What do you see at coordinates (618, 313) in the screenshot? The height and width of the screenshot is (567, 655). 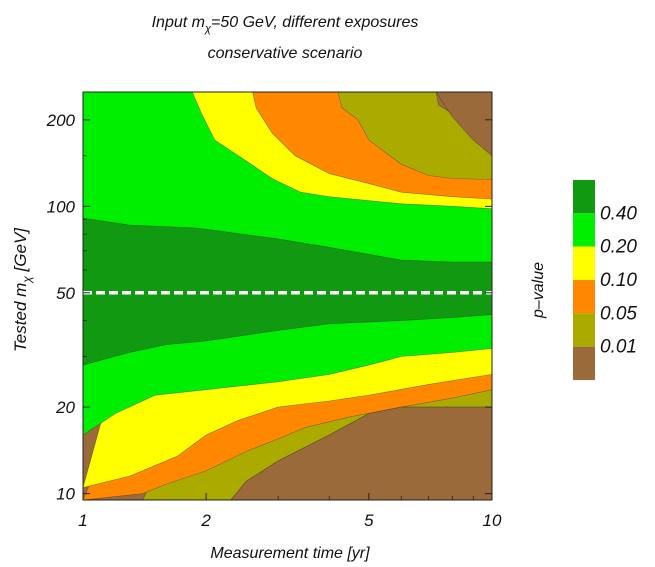 I see `legend-label: 0.05` at bounding box center [618, 313].